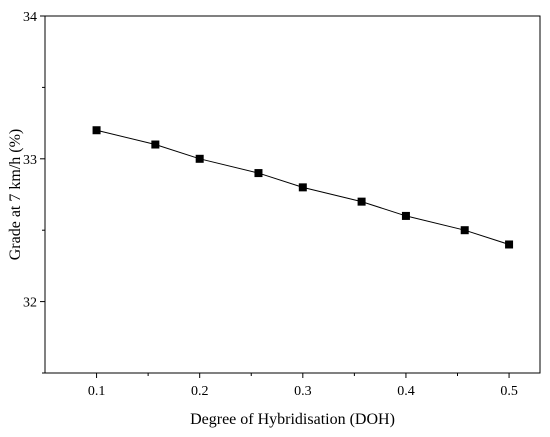  What do you see at coordinates (30, 303) in the screenshot?
I see `y-tick-label: 32` at bounding box center [30, 303].